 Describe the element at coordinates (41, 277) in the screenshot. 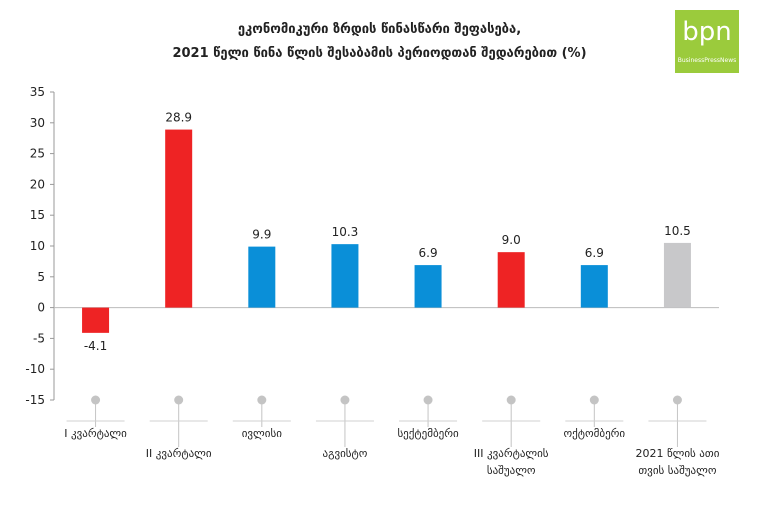

I see `y-tick-label: 5` at that location.